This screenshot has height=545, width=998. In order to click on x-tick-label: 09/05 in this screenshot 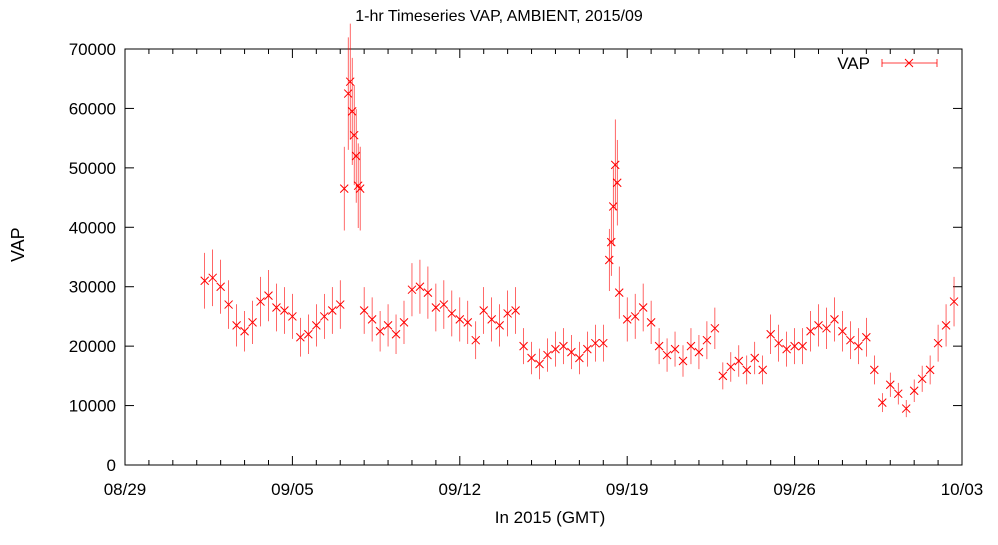, I will do `click(292, 489)`.